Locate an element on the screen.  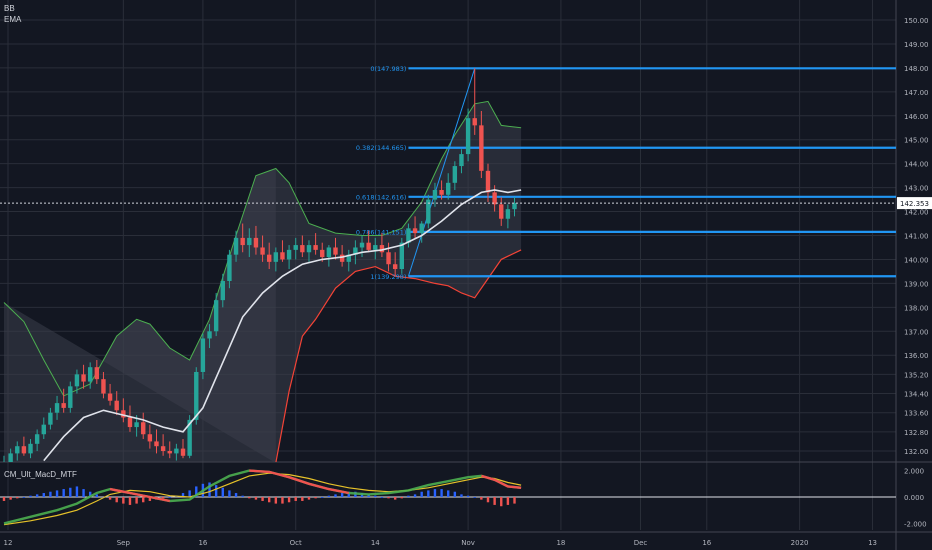
price-axis-label: 143.00 is located at coordinates (916, 189).